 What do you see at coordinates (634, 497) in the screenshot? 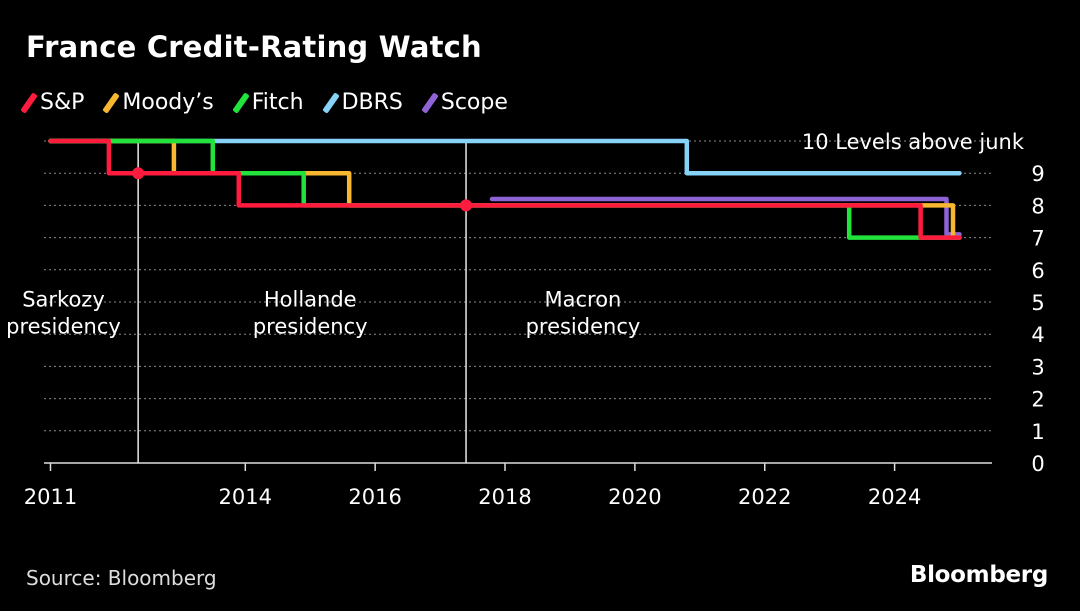
I see `x-tick-label-2020: 2020` at bounding box center [634, 497].